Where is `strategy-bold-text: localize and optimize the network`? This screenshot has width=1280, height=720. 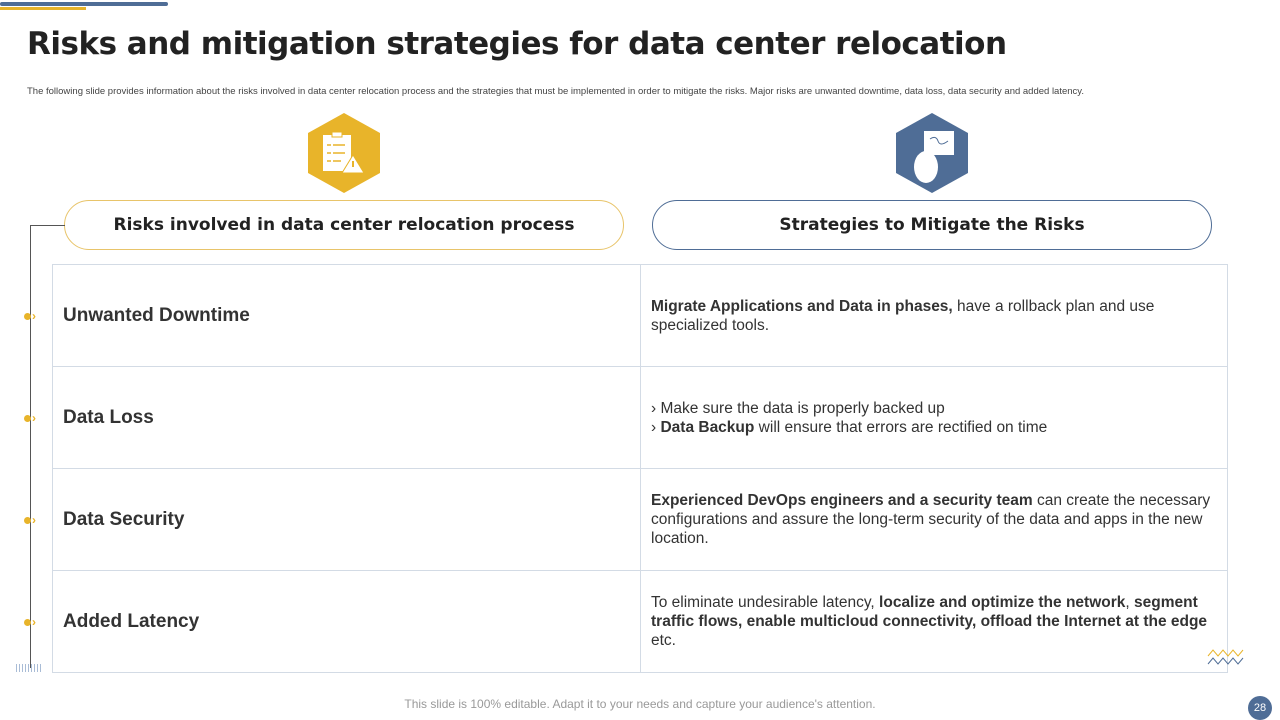
strategy-bold-text: localize and optimize the network is located at coordinates (1002, 602).